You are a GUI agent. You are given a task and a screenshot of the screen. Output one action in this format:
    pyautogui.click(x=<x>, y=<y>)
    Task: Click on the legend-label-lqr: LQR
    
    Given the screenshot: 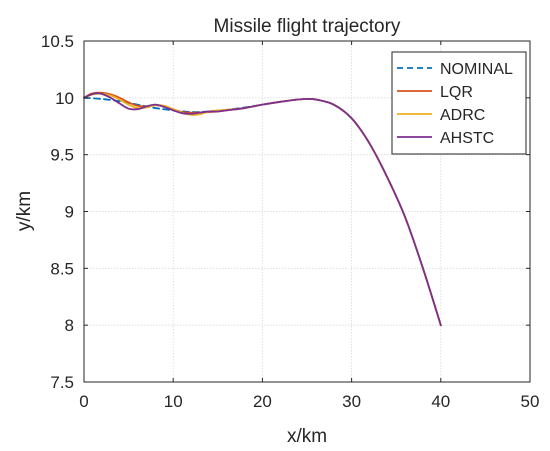 What is the action you would take?
    pyautogui.click(x=456, y=92)
    